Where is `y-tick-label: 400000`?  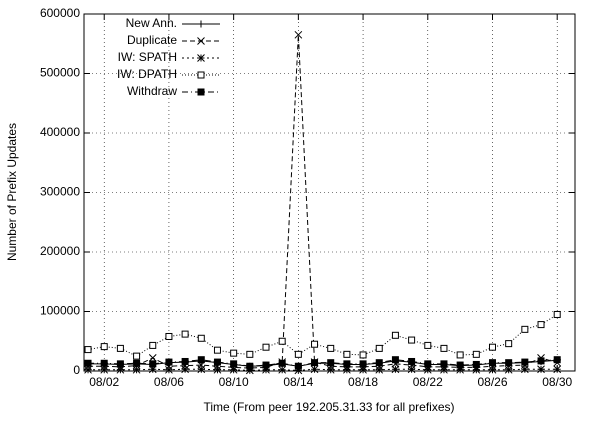
y-tick-label: 400000 is located at coordinates (60, 132).